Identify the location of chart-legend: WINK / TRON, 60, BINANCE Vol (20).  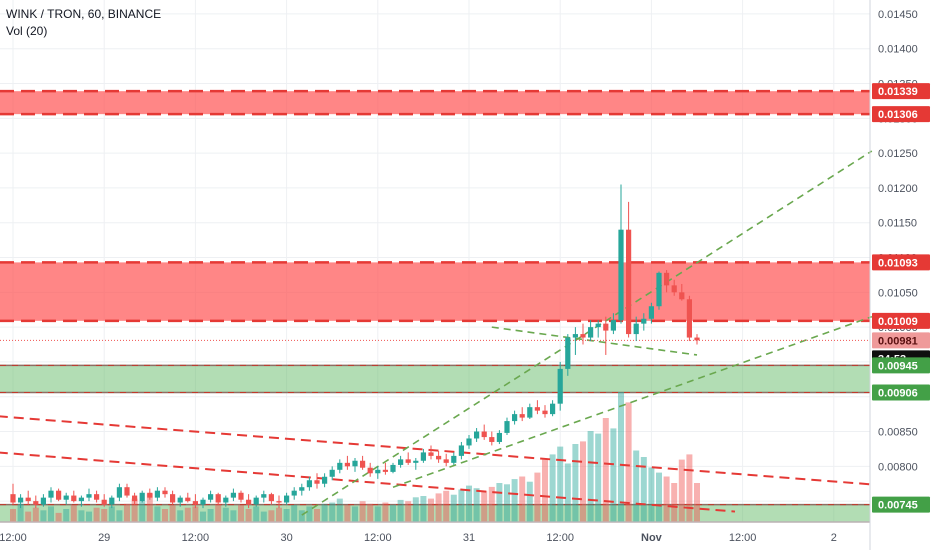
(83, 23).